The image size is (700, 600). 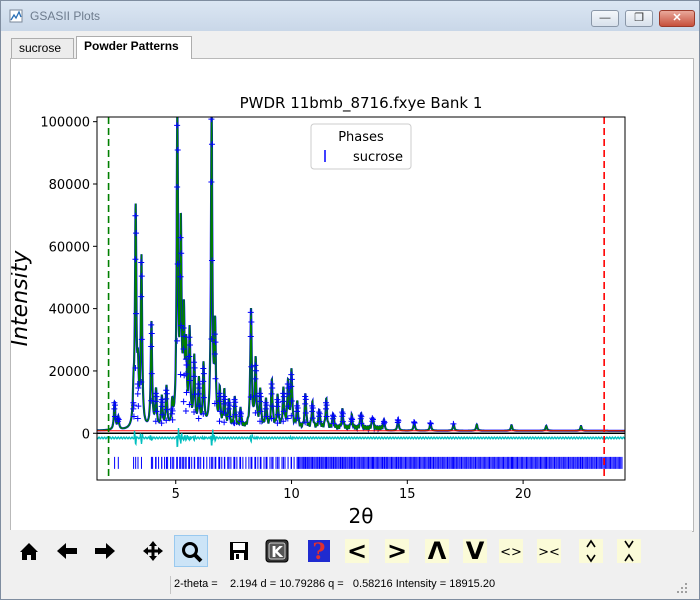 What do you see at coordinates (153, 551) in the screenshot?
I see `pan-move-button` at bounding box center [153, 551].